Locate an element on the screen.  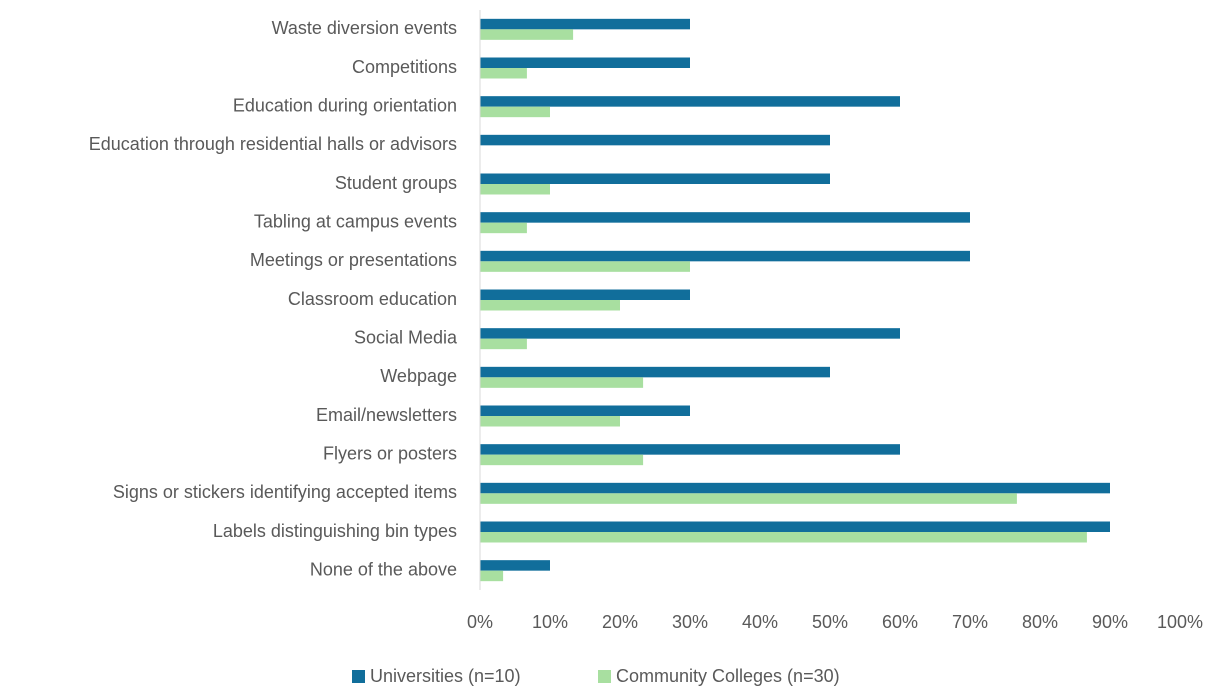
y-tick-label: Classroom education is located at coordinates (372, 299).